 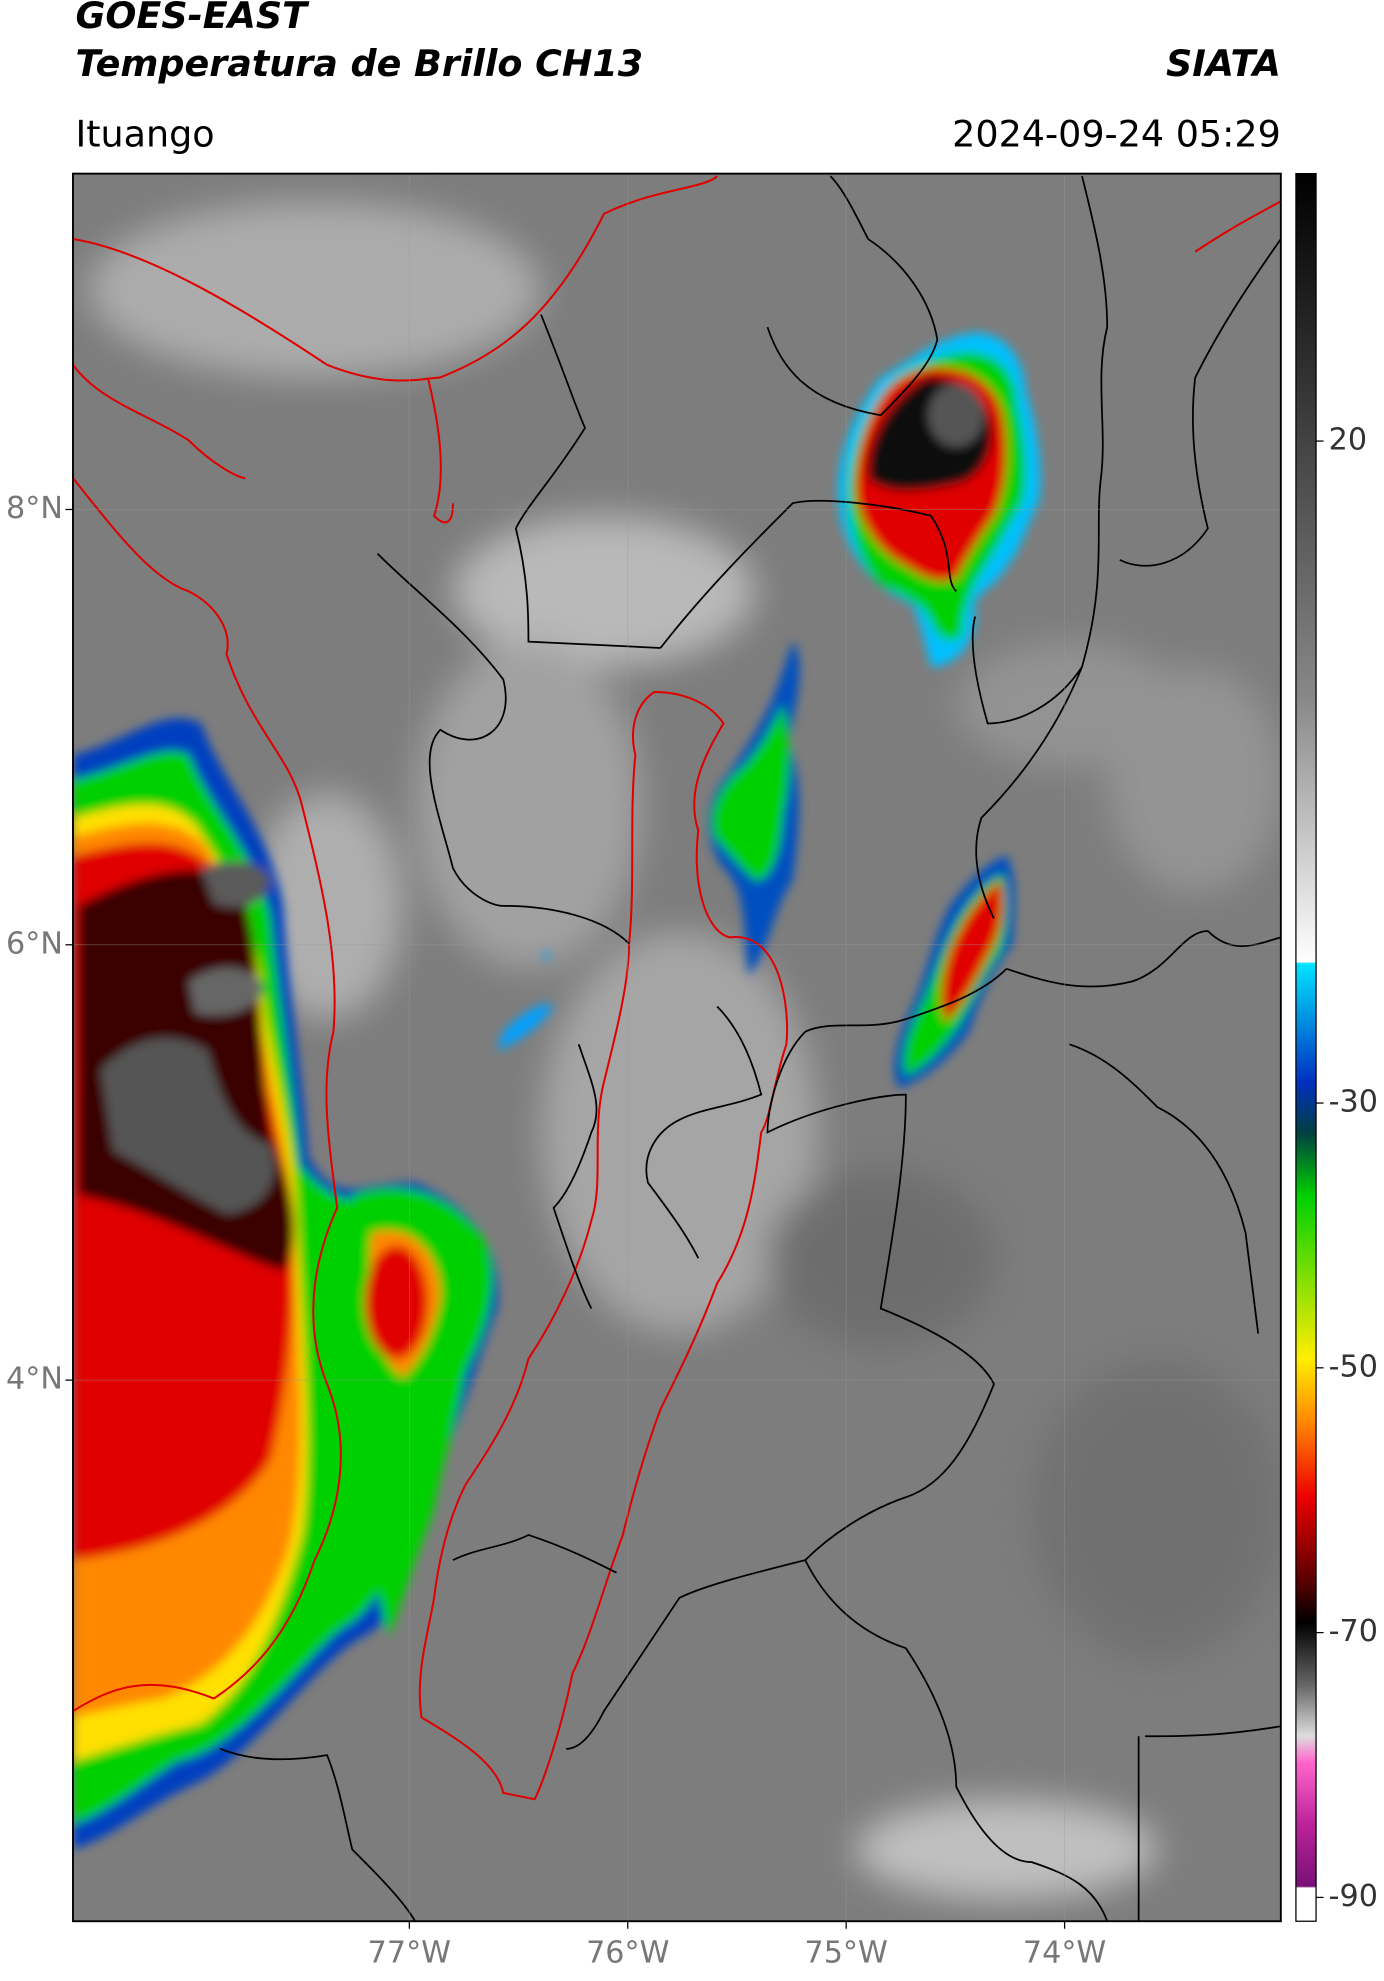 I want to click on colorbar-tick-label: -70, so click(x=1353, y=1631).